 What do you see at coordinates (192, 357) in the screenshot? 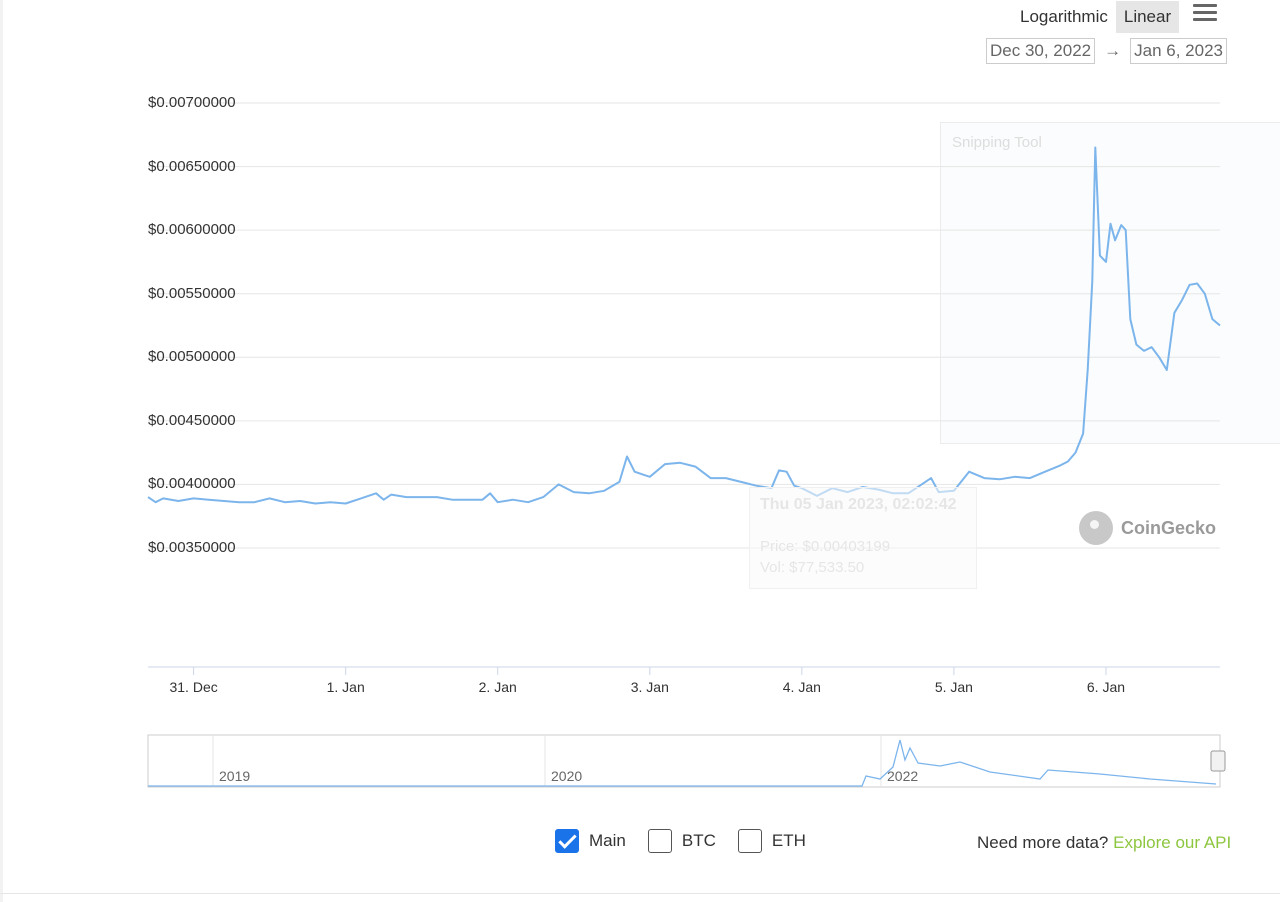
I see `y-tick-label: $0.00500000` at bounding box center [192, 357].